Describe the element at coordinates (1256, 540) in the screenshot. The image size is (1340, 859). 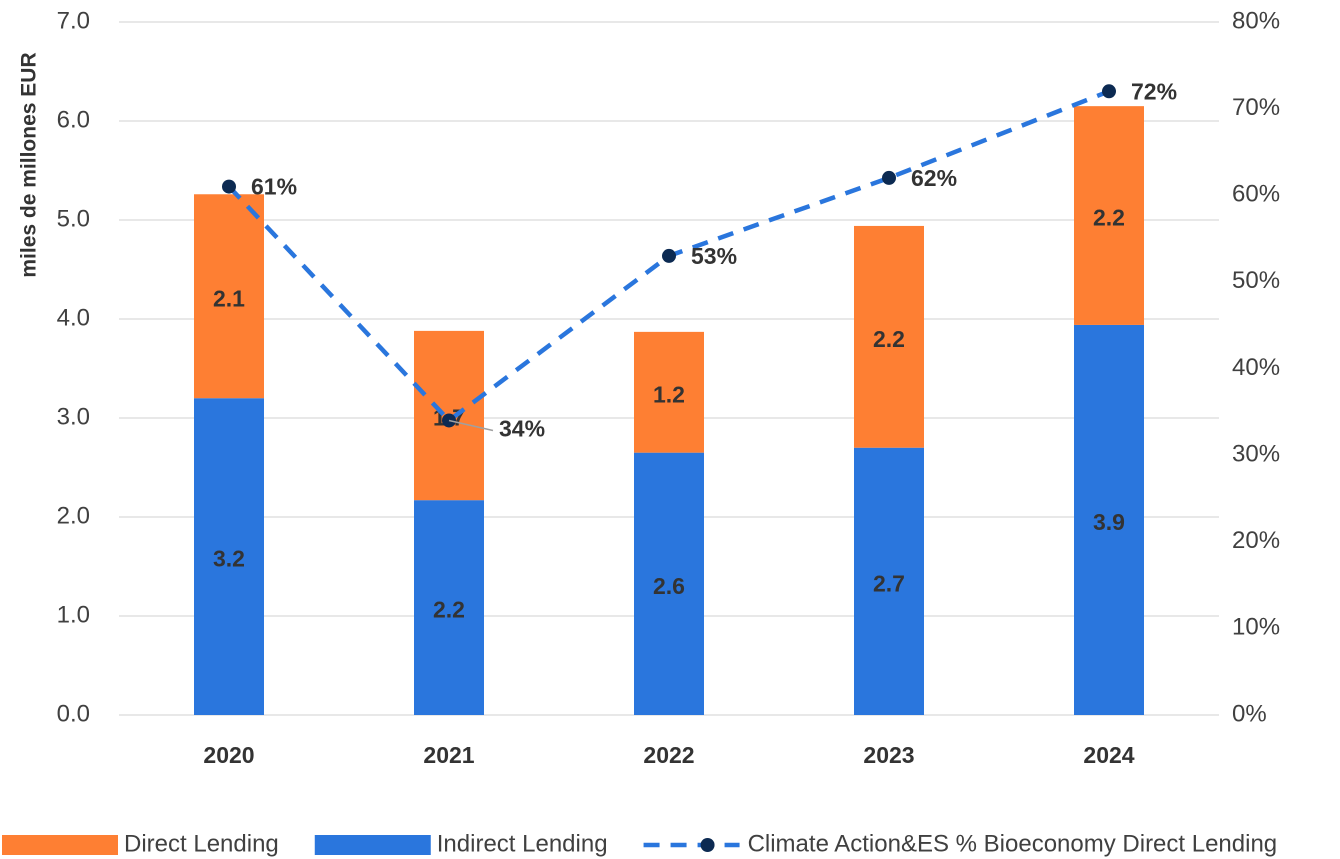
I see `y2-tick-label: 20%` at that location.